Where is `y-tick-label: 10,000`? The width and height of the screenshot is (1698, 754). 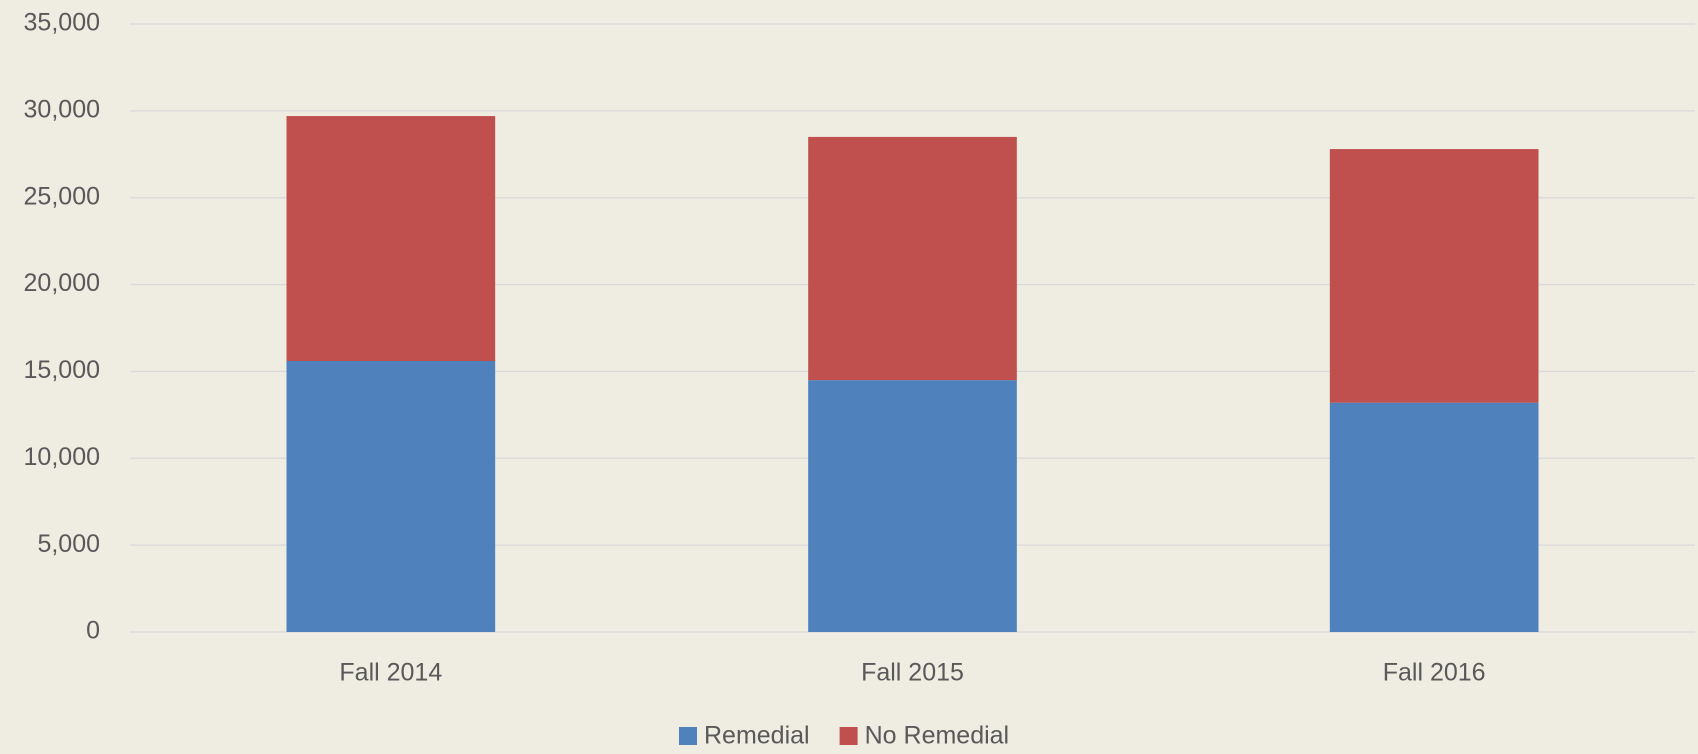
y-tick-label: 10,000 is located at coordinates (62, 457).